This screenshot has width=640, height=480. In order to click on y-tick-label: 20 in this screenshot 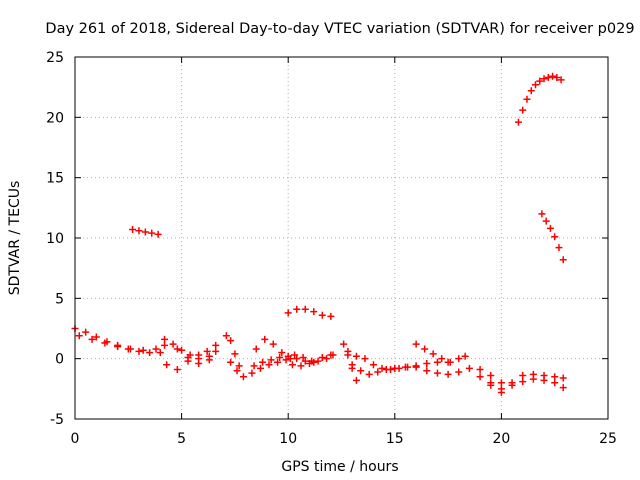, I will do `click(55, 118)`.